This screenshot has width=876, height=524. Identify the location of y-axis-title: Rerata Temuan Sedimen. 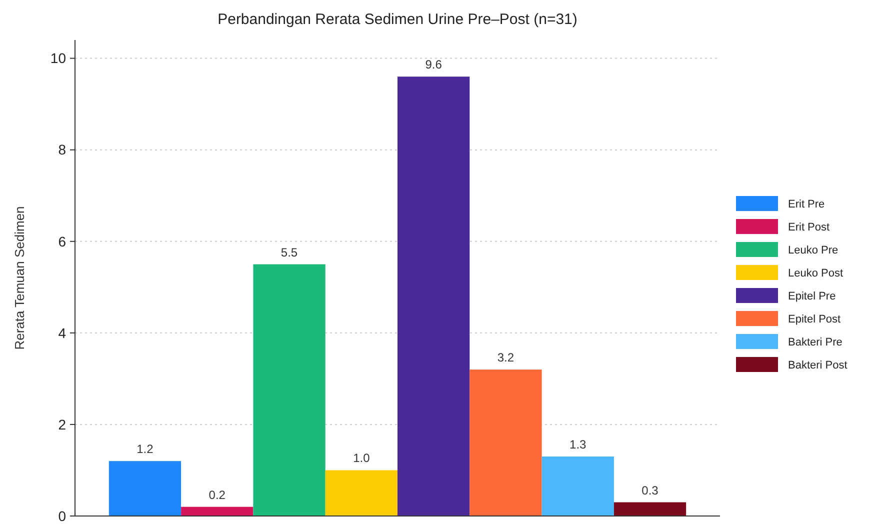
(19, 278).